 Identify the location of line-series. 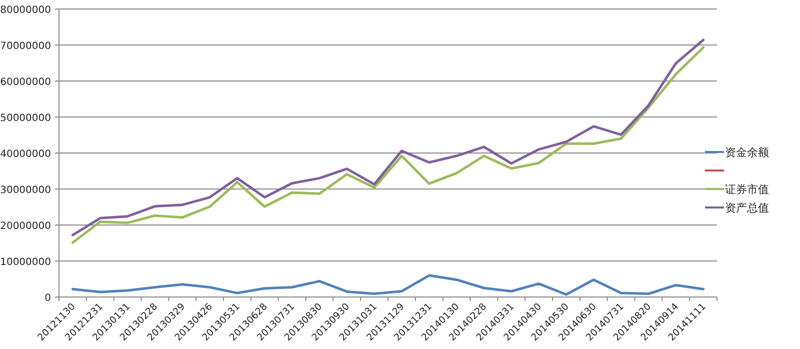
(388, 285).